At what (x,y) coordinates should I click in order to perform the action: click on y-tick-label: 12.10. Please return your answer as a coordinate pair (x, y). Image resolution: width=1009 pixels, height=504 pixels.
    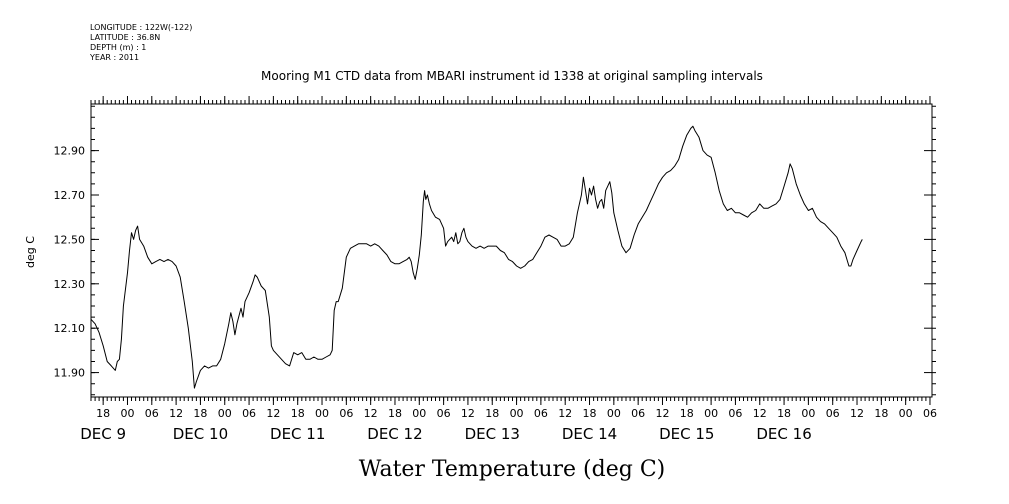
    Looking at the image, I should click on (70, 328).